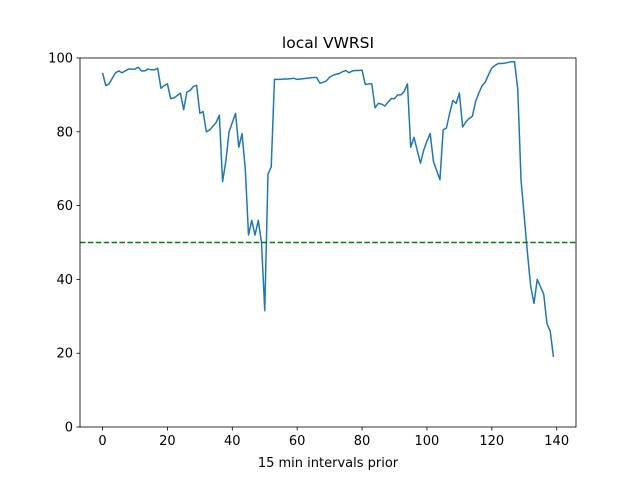 Image resolution: width=640 pixels, height=480 pixels. I want to click on y-tick-label: 40, so click(64, 280).